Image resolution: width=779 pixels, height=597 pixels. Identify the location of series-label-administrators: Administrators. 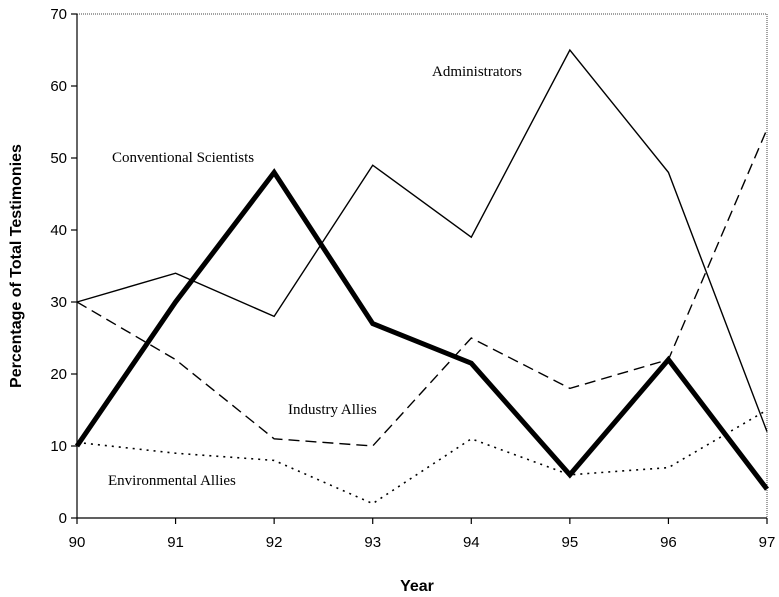
(477, 72).